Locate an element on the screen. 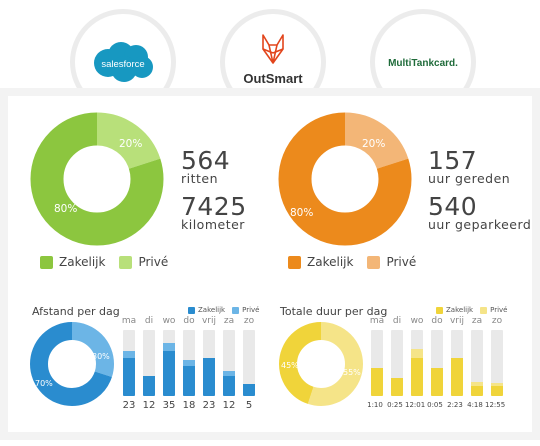 This screenshot has height=446, width=540. day-label: ma is located at coordinates (129, 321).